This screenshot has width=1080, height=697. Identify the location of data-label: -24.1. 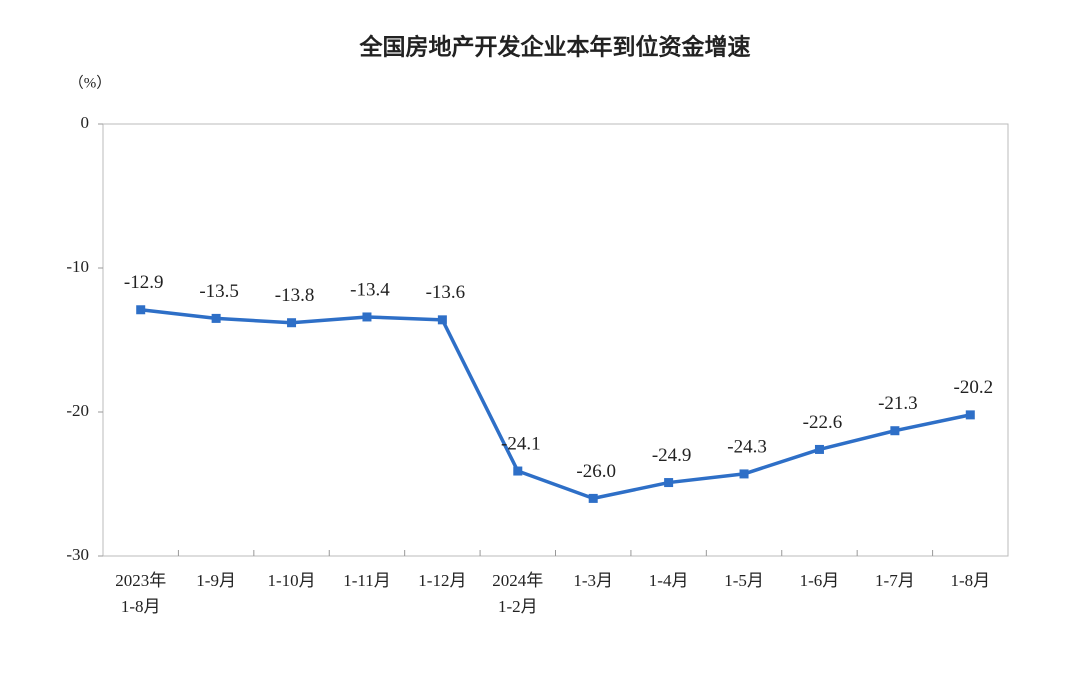
(521, 443).